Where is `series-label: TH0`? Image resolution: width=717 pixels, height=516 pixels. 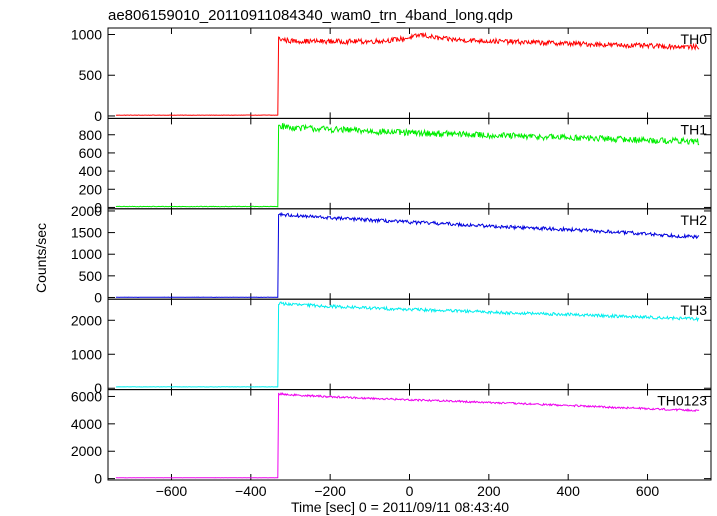
series-label: TH0 is located at coordinates (694, 39).